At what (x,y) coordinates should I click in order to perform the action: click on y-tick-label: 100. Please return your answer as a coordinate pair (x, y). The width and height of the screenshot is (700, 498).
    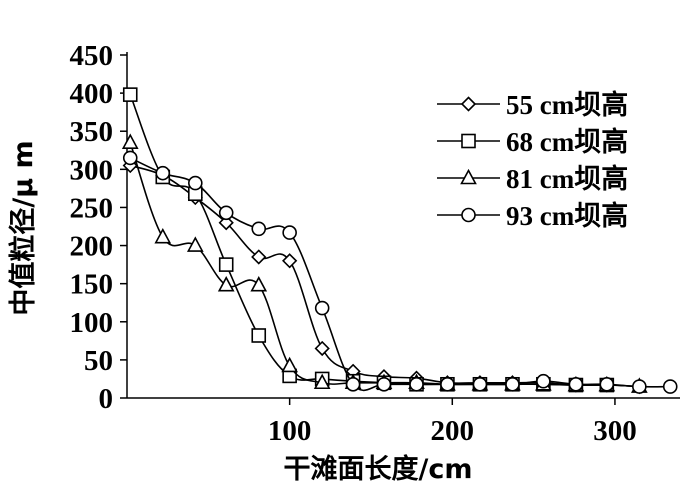
    Looking at the image, I should click on (92, 323).